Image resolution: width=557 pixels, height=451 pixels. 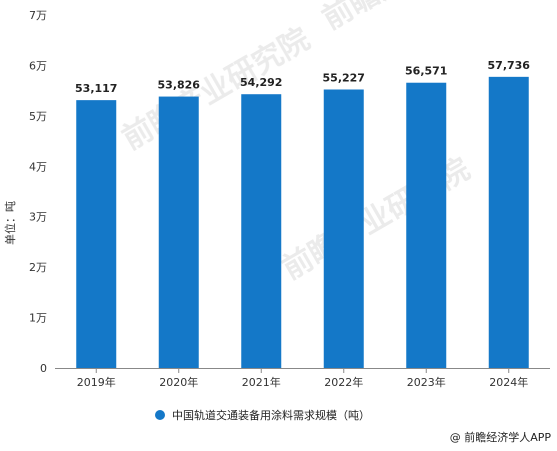 What do you see at coordinates (302, 77) in the screenshot?
I see `data-labels: 53,117 53,826 54,292 55,227 56,571 57,736` at bounding box center [302, 77].